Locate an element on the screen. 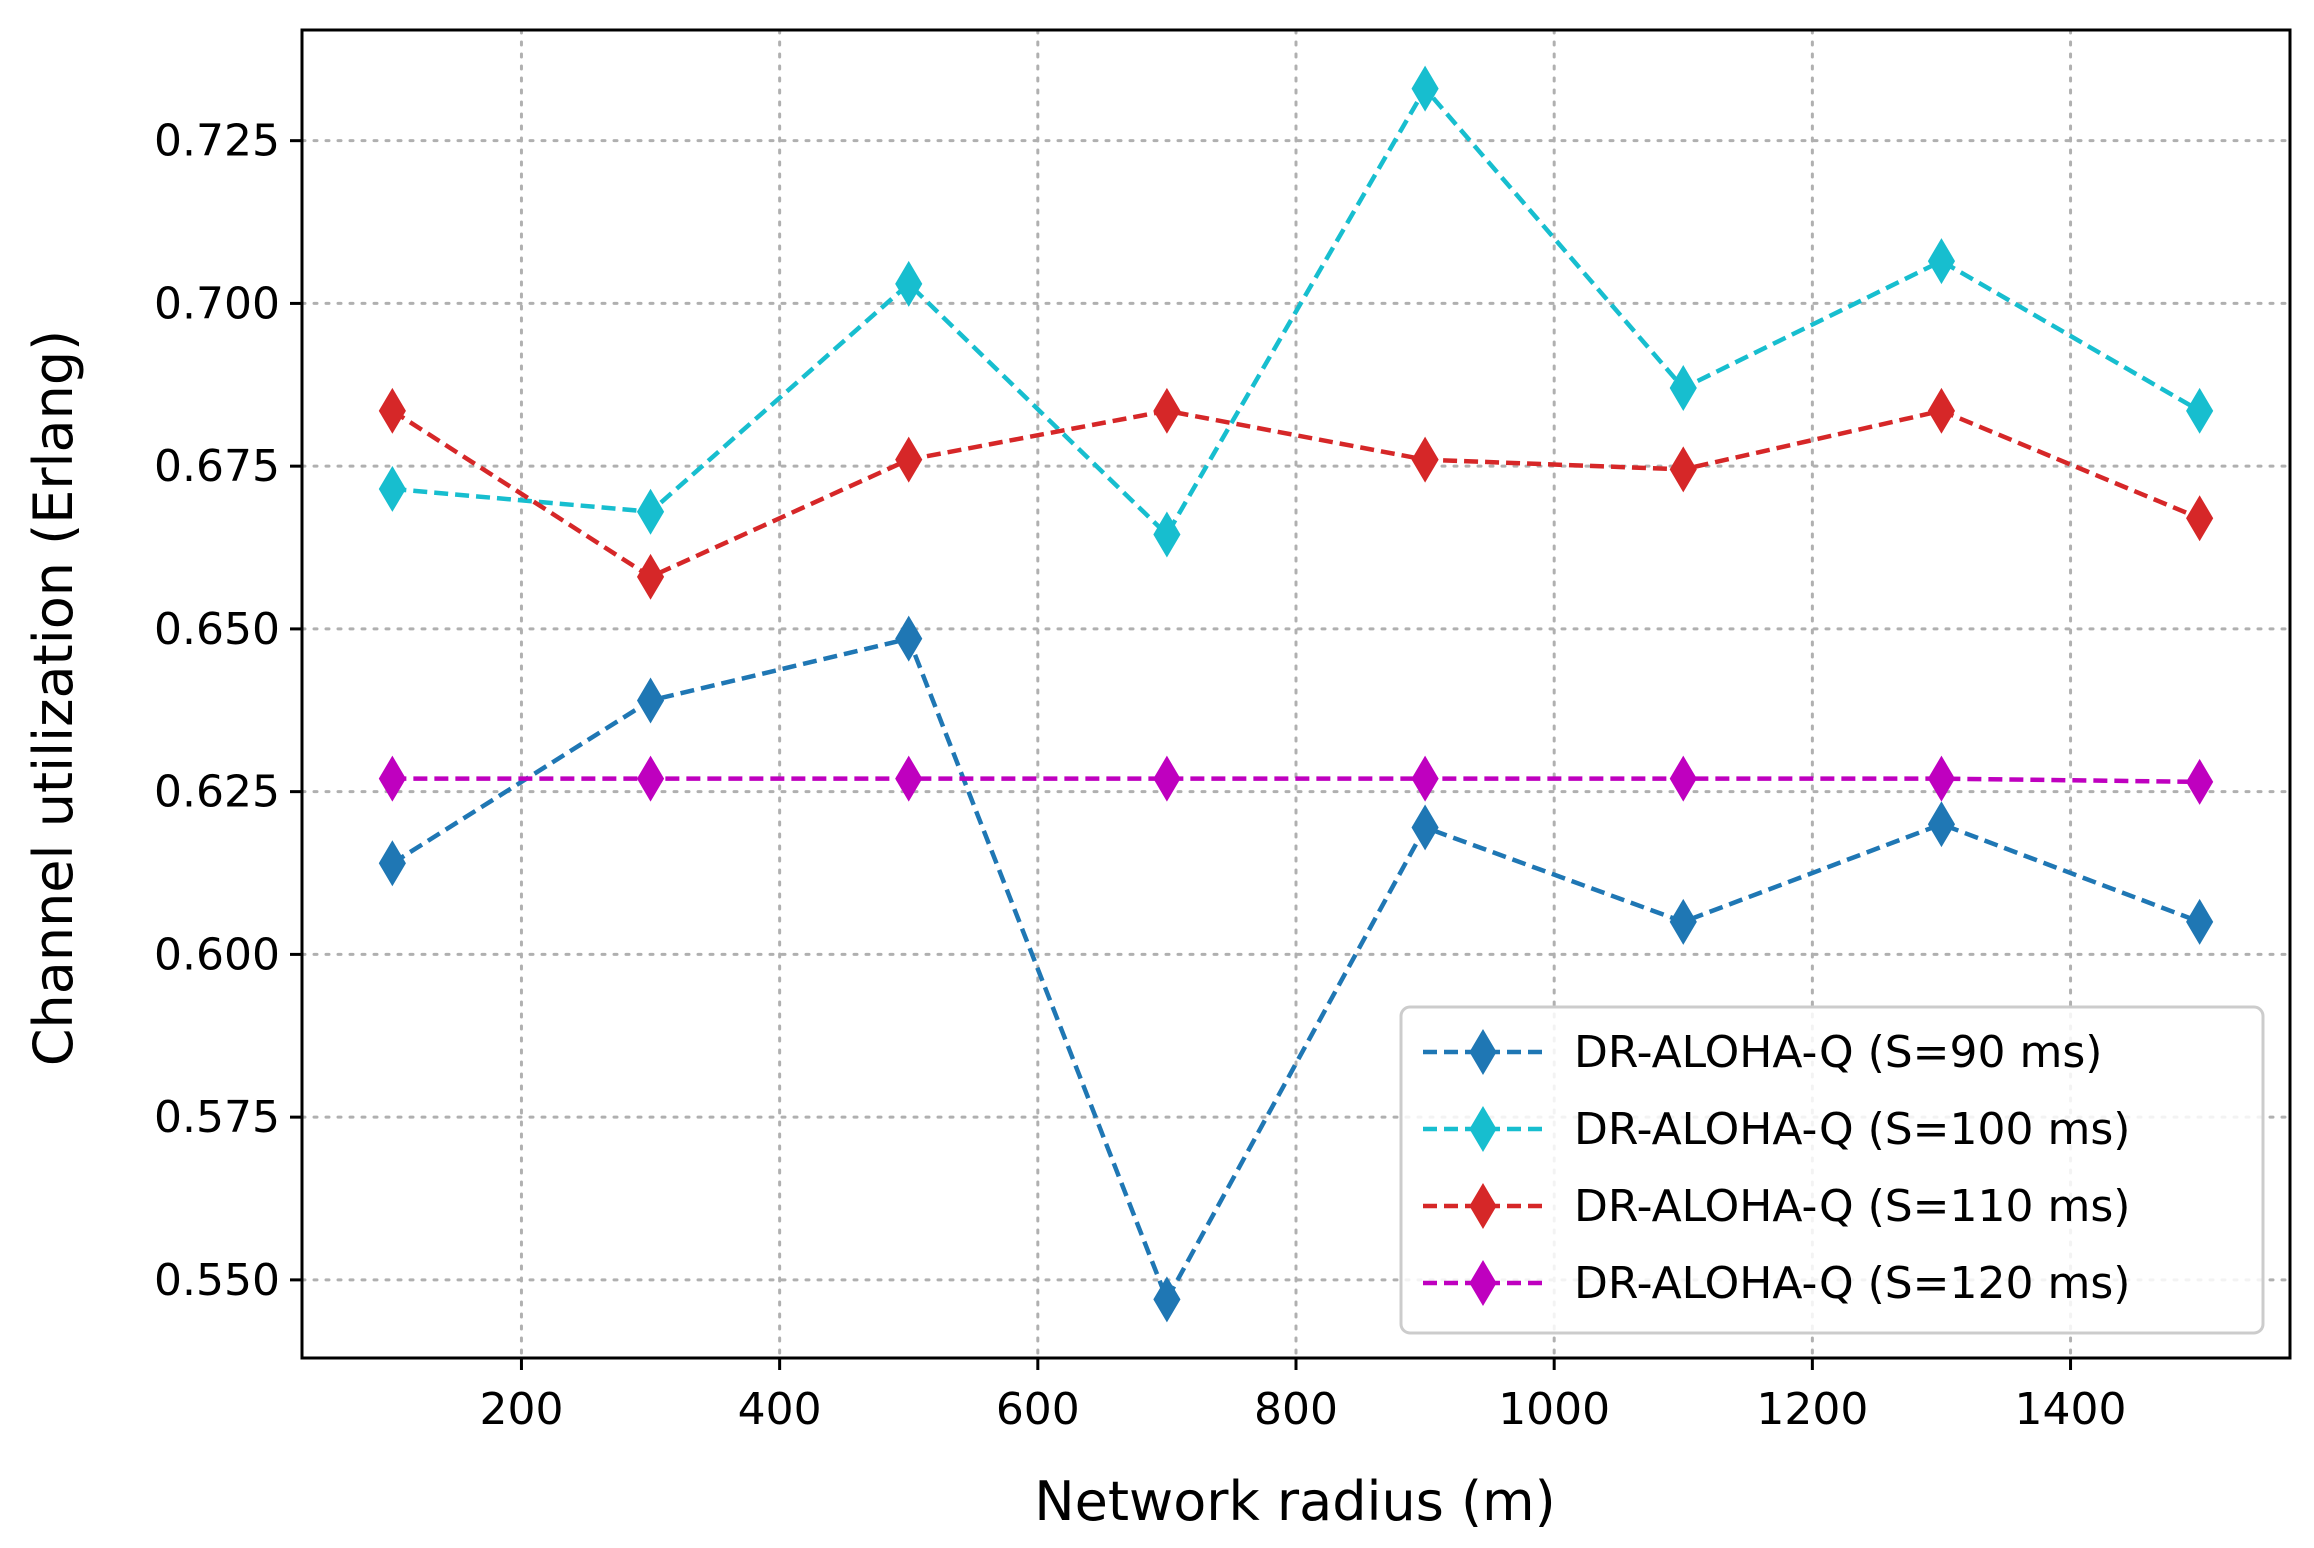 This screenshot has width=2314, height=1548. x-tick-label: 800 is located at coordinates (1296, 1409).